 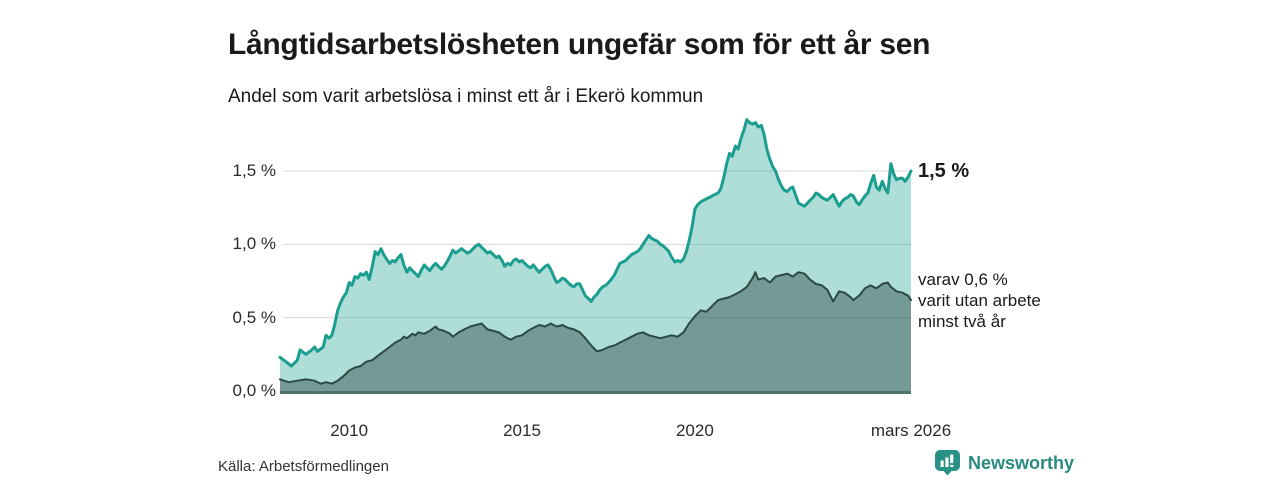 What do you see at coordinates (349, 430) in the screenshot?
I see `x-tick-2010: 2010` at bounding box center [349, 430].